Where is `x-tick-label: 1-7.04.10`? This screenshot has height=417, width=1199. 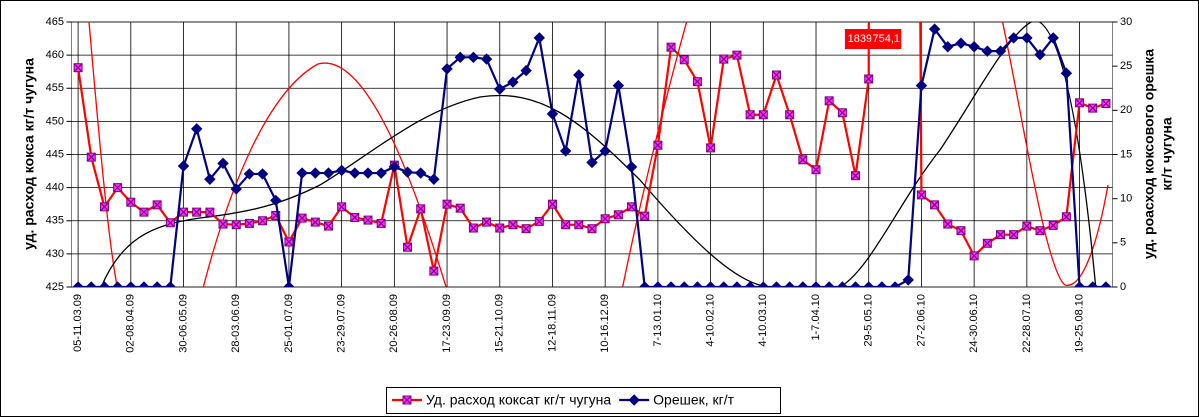
x-tick-label: 1-7.04.10 is located at coordinates (816, 317).